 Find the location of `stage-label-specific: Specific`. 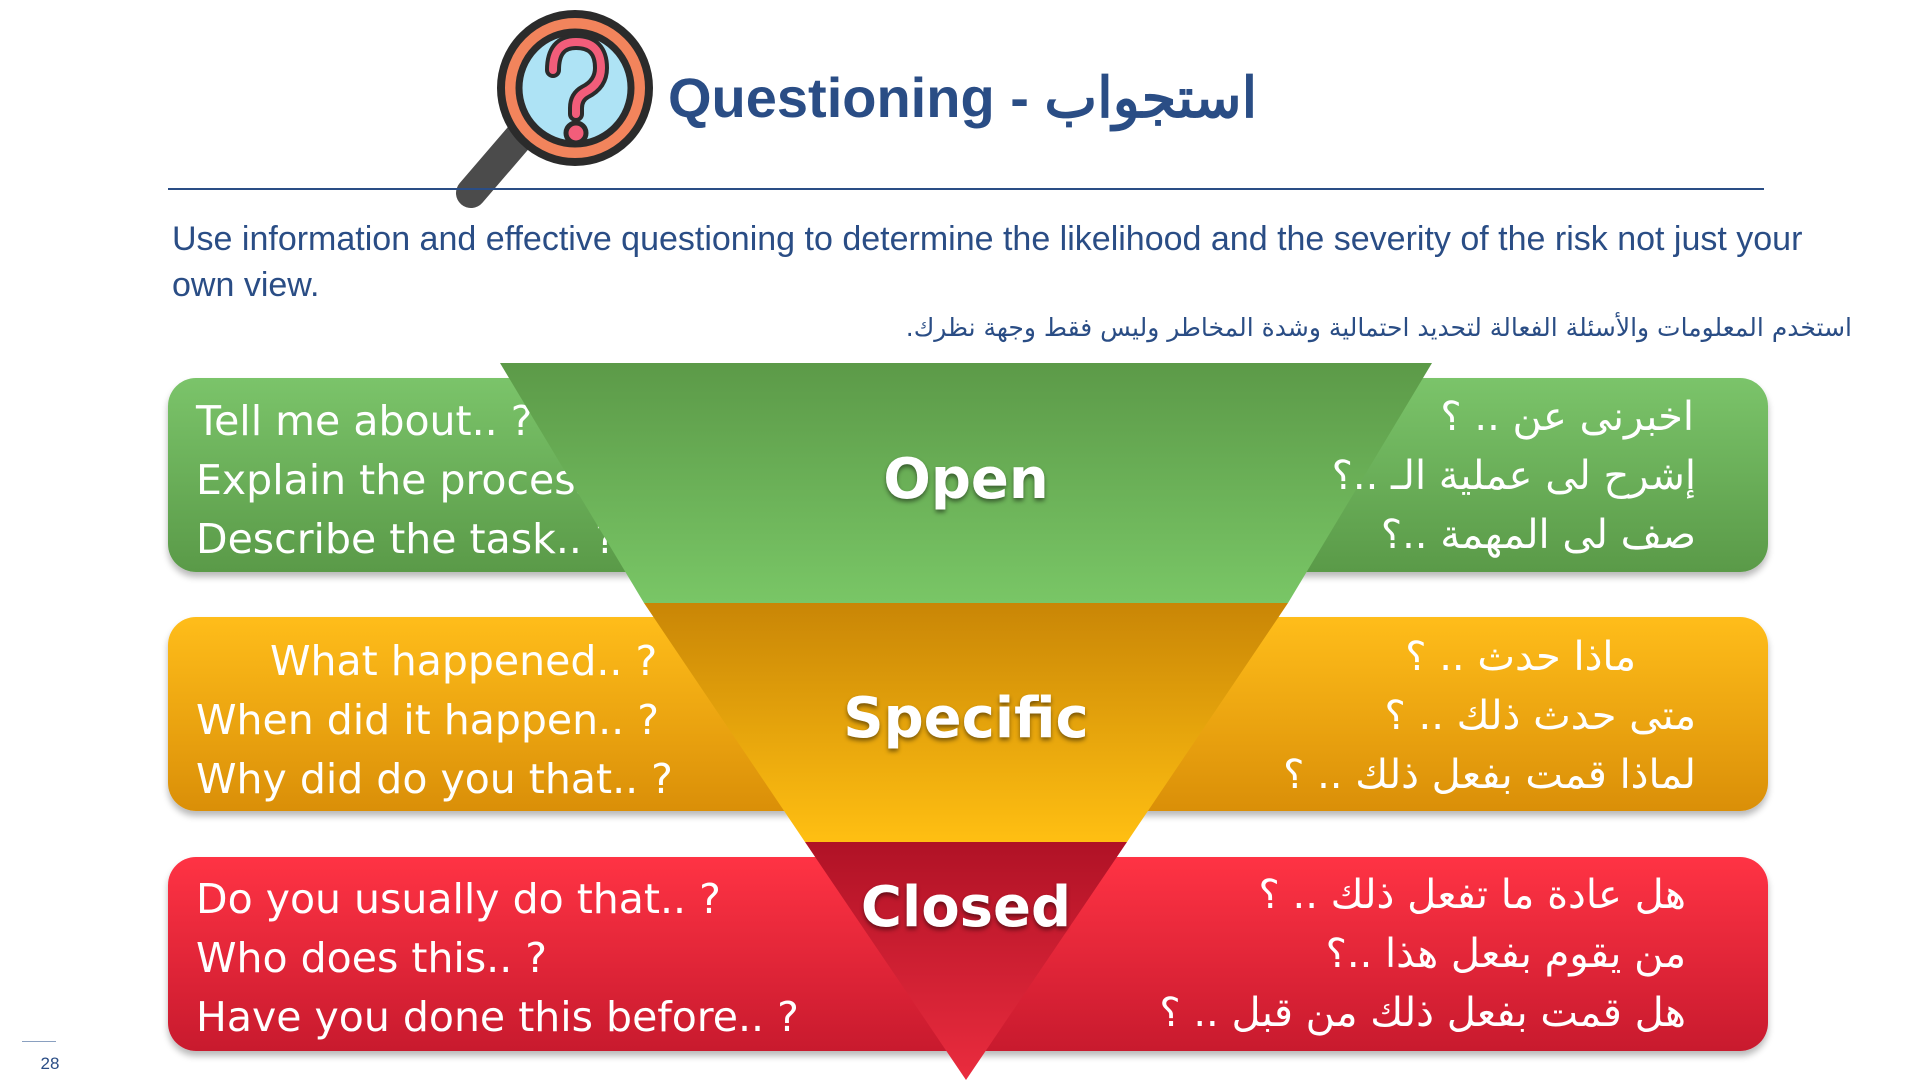

stage-label-specific: Specific is located at coordinates (966, 718).